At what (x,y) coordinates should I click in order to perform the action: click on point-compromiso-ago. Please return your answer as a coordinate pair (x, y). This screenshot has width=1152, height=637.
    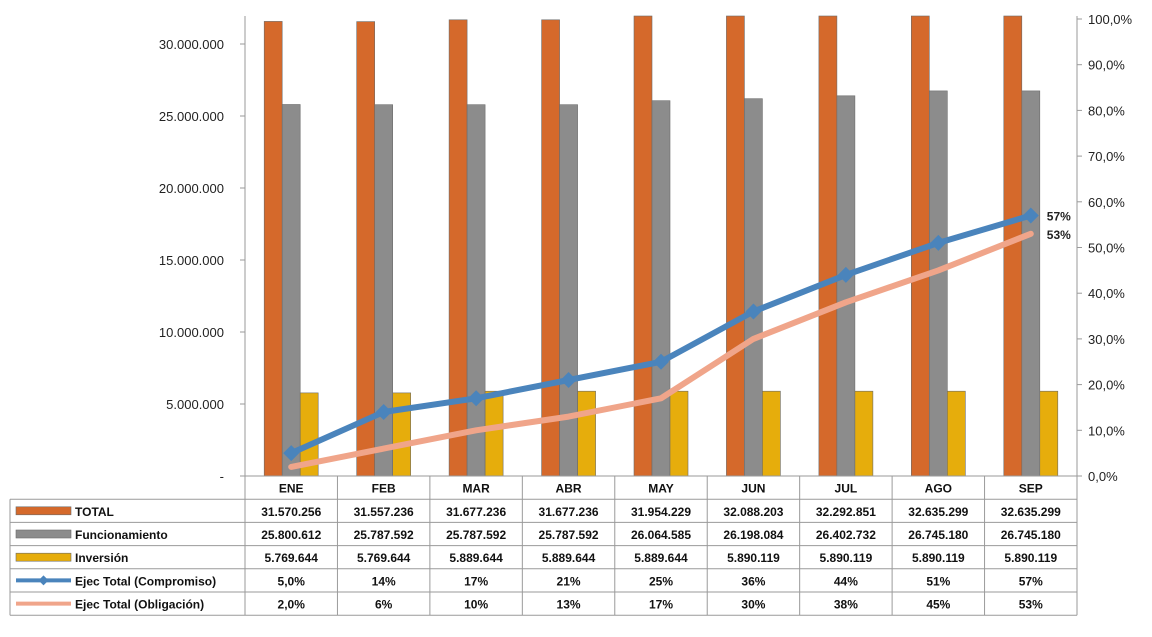
    Looking at the image, I should click on (938, 242).